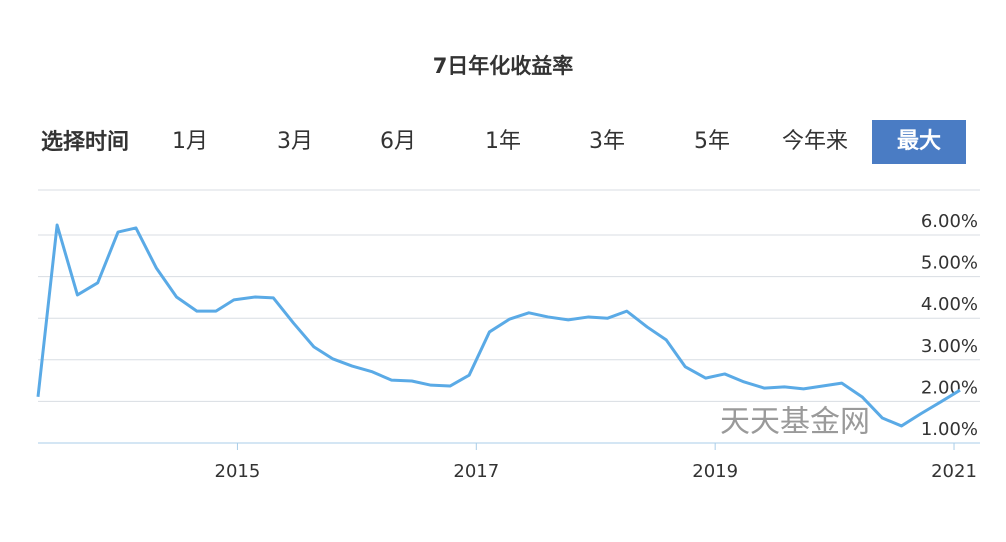 The image size is (1006, 542). What do you see at coordinates (295, 141) in the screenshot?
I see `time-option: 3月` at bounding box center [295, 141].